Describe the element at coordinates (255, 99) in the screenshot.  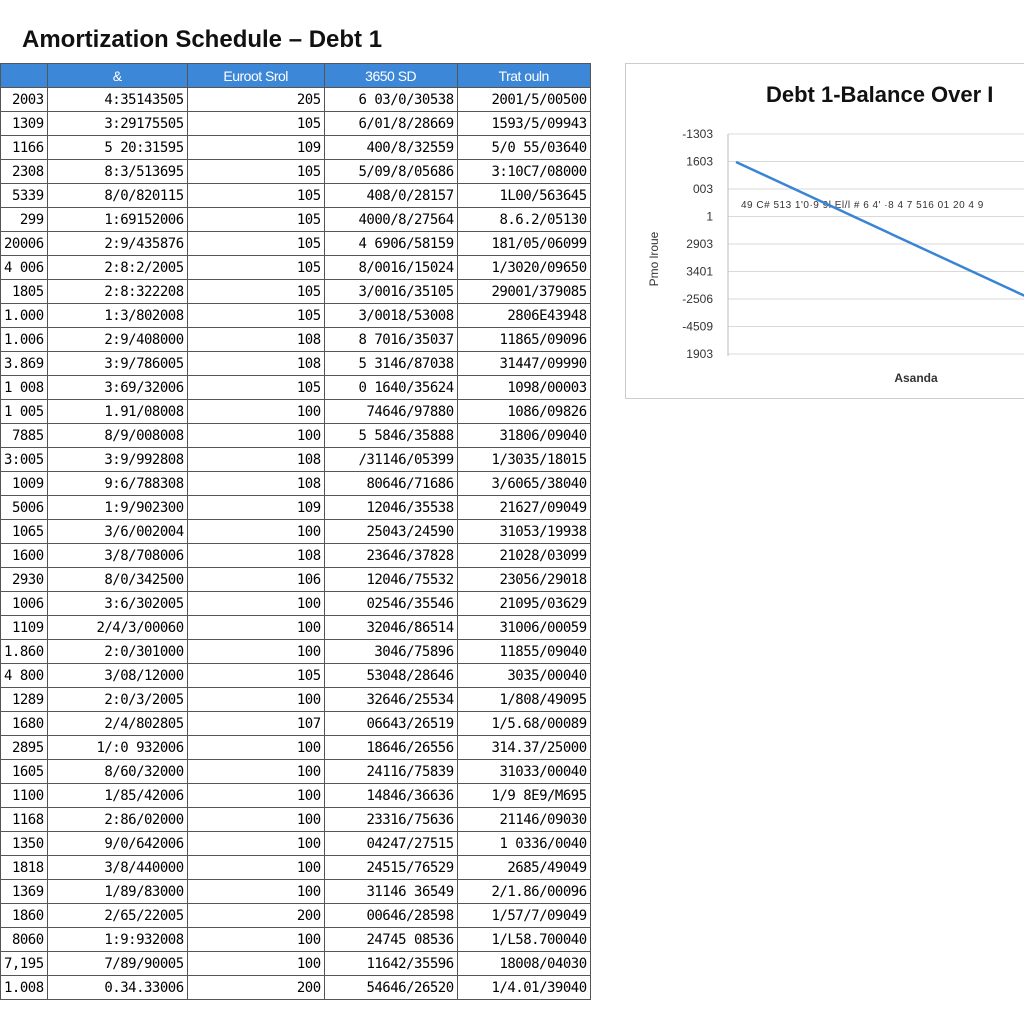
I see `table-cell: 205` at that location.